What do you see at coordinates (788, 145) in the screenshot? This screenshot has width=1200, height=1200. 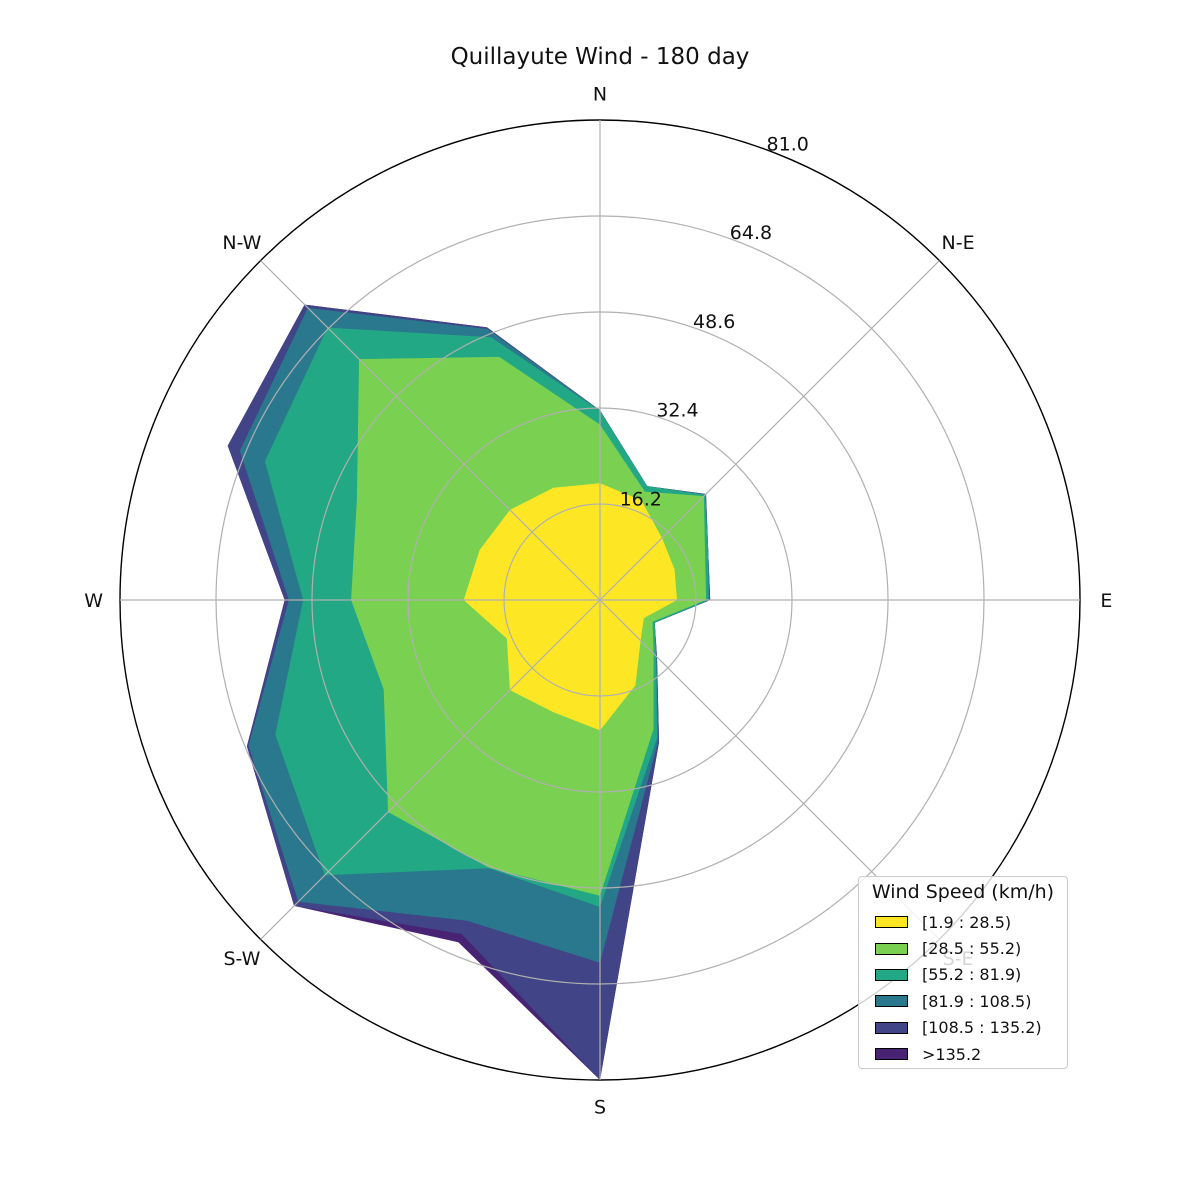 I see `radial-tick-label: 81.0` at bounding box center [788, 145].